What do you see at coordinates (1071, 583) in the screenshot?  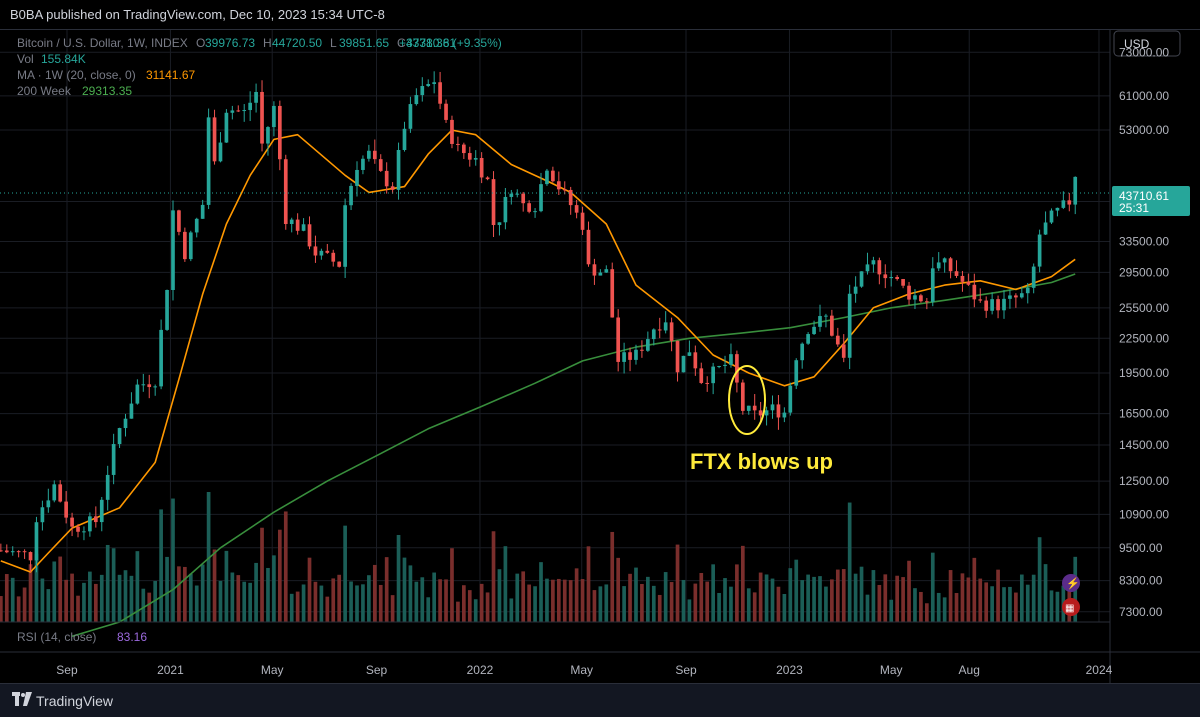 I see `alert-icon` at bounding box center [1071, 583].